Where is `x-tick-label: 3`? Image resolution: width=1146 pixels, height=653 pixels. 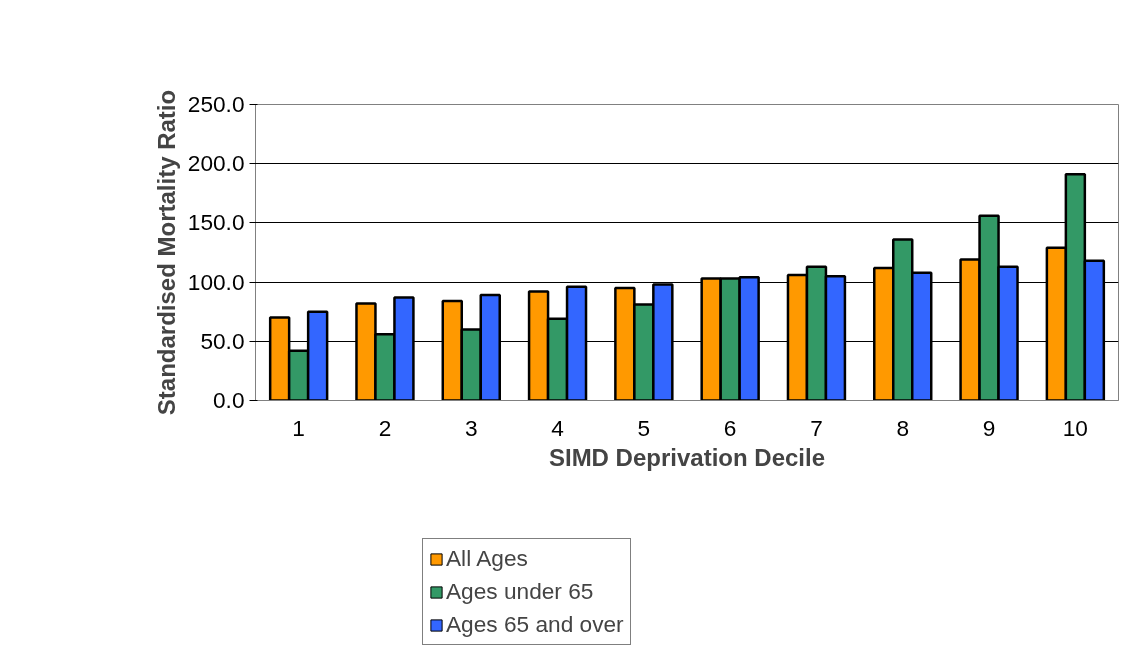
x-tick-label: 3 is located at coordinates (471, 427).